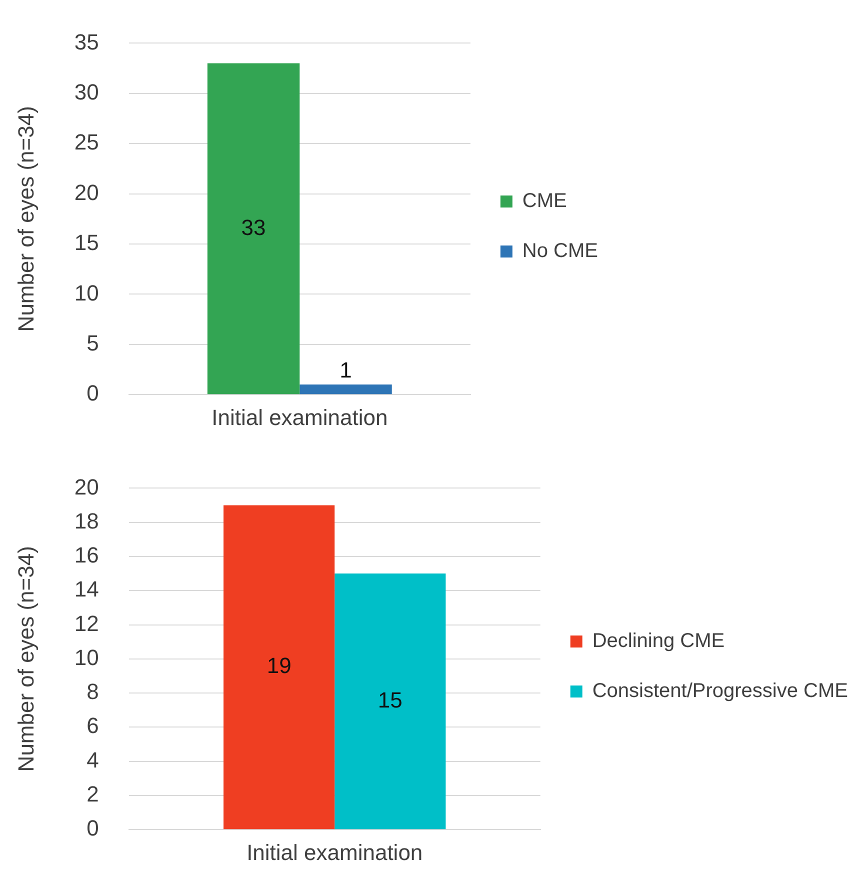 The width and height of the screenshot is (858, 890). What do you see at coordinates (86, 555) in the screenshot?
I see `y-tick-label: 16` at bounding box center [86, 555].